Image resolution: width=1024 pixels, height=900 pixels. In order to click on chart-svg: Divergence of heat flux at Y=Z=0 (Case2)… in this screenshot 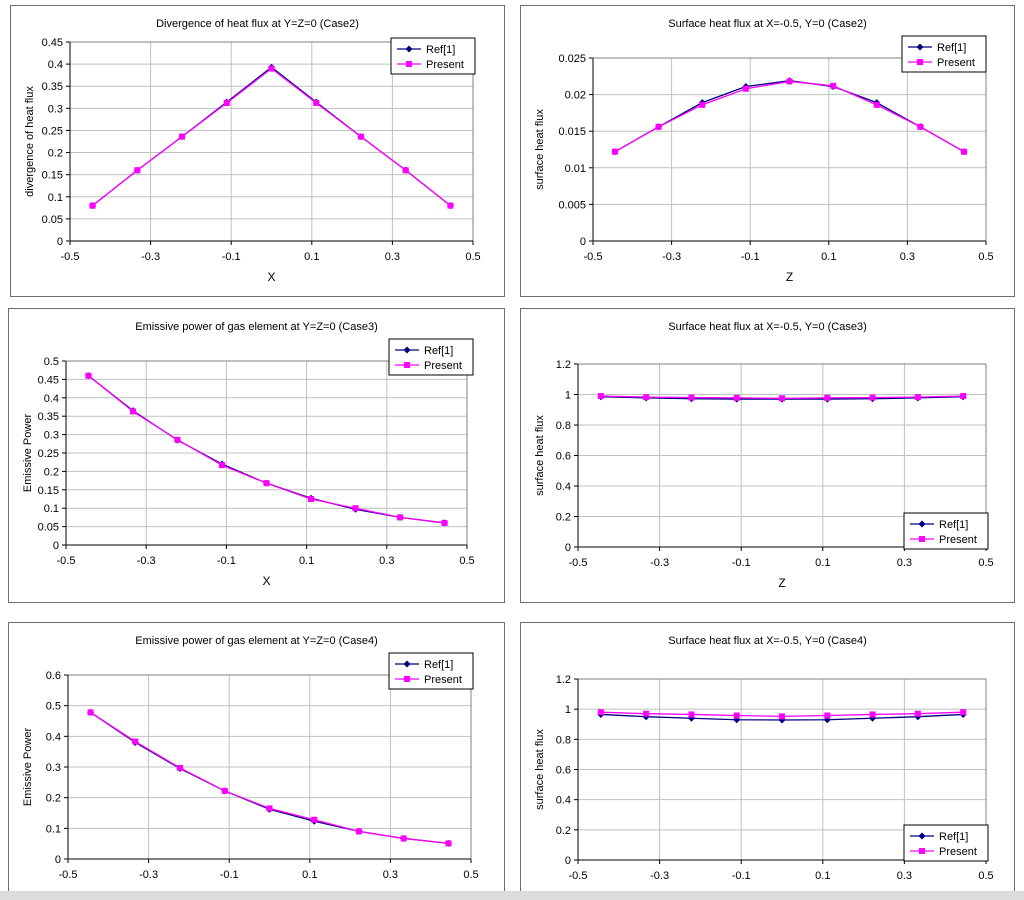, I will do `click(252, 151)`.